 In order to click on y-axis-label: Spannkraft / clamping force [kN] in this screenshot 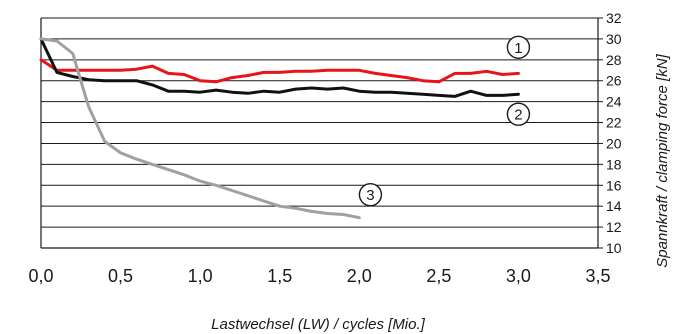, I will do `click(662, 160)`.